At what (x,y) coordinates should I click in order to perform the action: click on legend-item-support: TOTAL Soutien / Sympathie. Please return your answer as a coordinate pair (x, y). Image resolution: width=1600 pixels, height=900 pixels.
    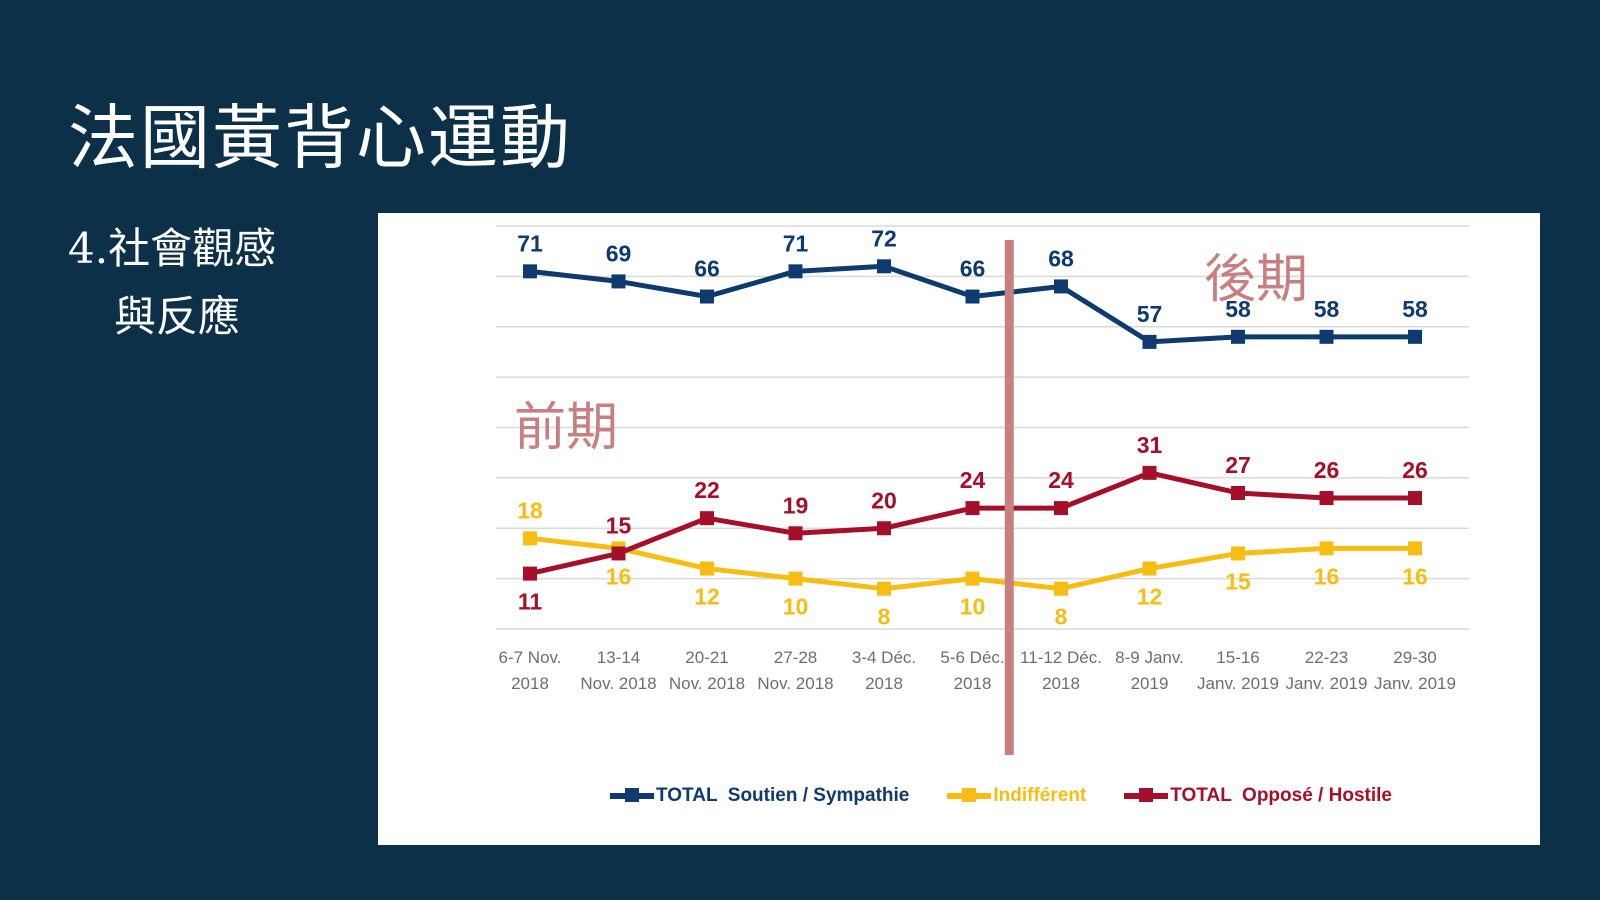
    Looking at the image, I should click on (759, 796).